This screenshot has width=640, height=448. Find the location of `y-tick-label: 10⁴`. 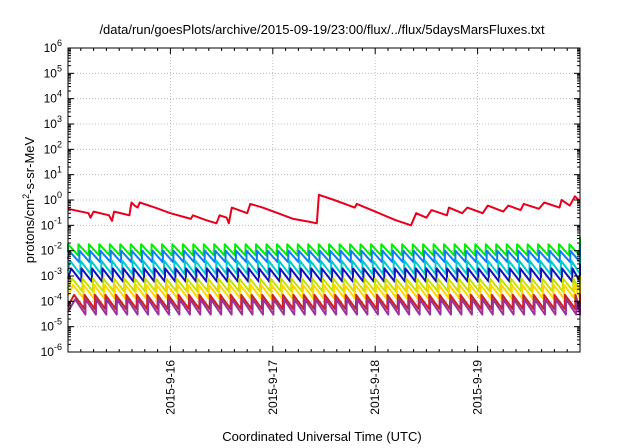

y-tick-label: 10⁴ is located at coordinates (53, 97).